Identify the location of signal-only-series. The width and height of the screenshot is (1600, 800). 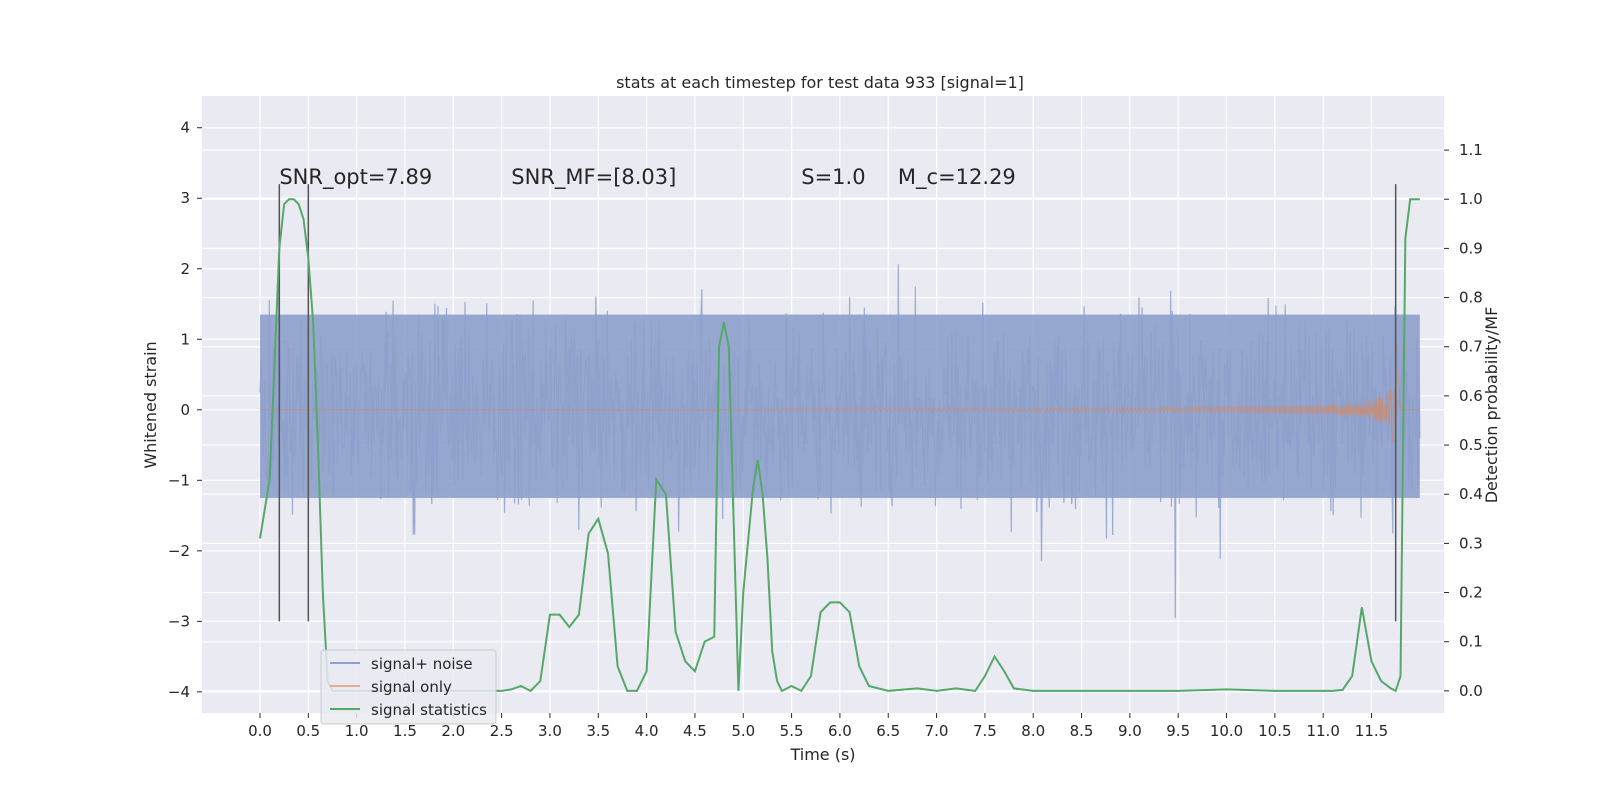
(839, 388).